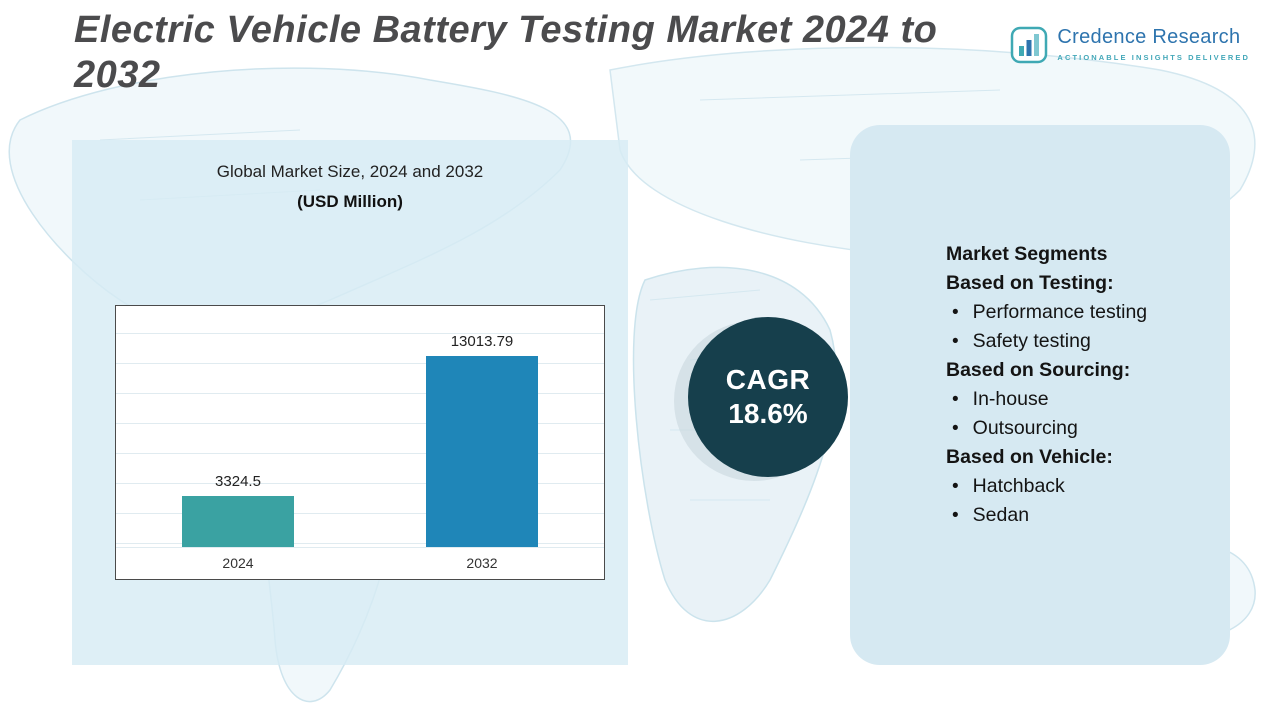 This screenshot has width=1280, height=720. What do you see at coordinates (1031, 341) in the screenshot?
I see `segment-item-label: Safety testing` at bounding box center [1031, 341].